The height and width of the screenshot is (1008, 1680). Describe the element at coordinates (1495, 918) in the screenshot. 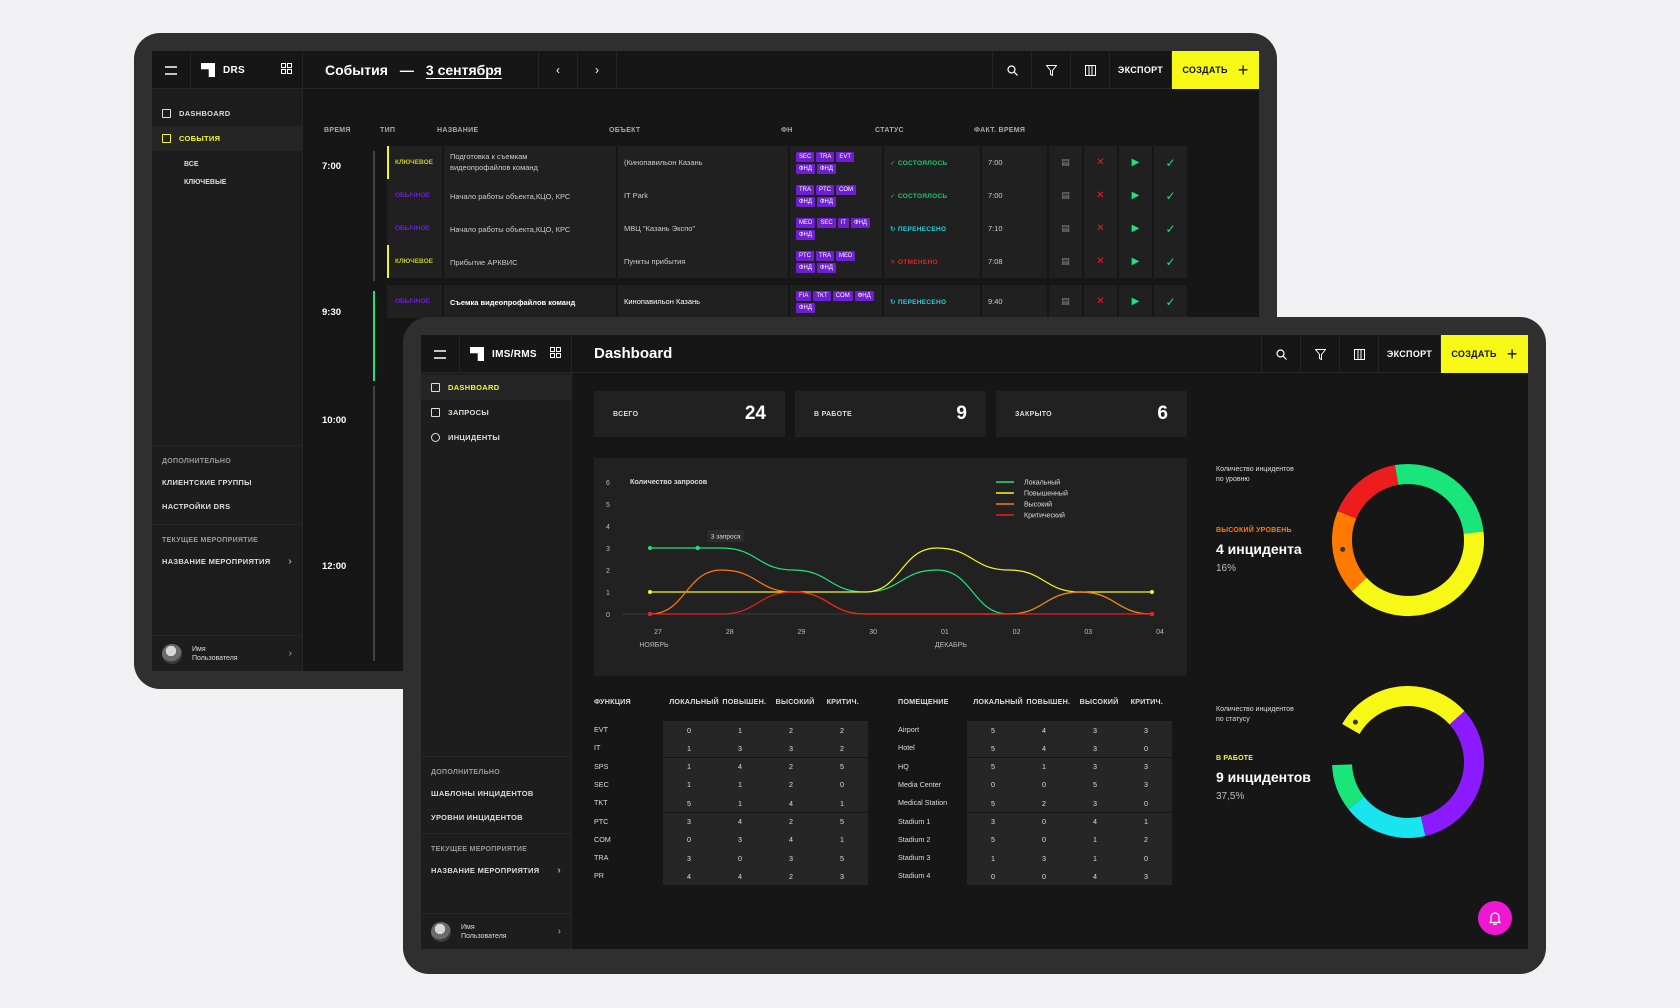

I see `notifications-button` at that location.